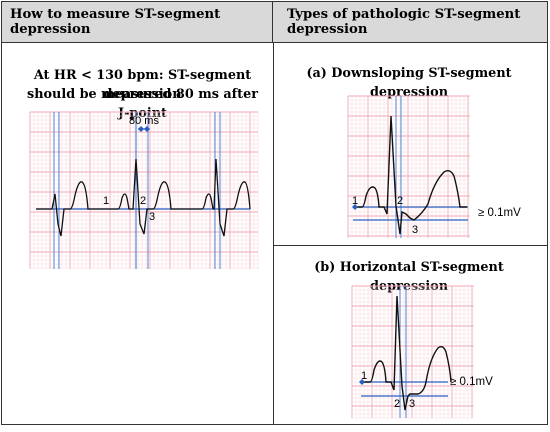 This screenshot has width=550, height=432. Describe the element at coordinates (142, 85) in the screenshot. I see `left-caption-line1: At HR < 130 bpm: ST-segment depression` at that location.